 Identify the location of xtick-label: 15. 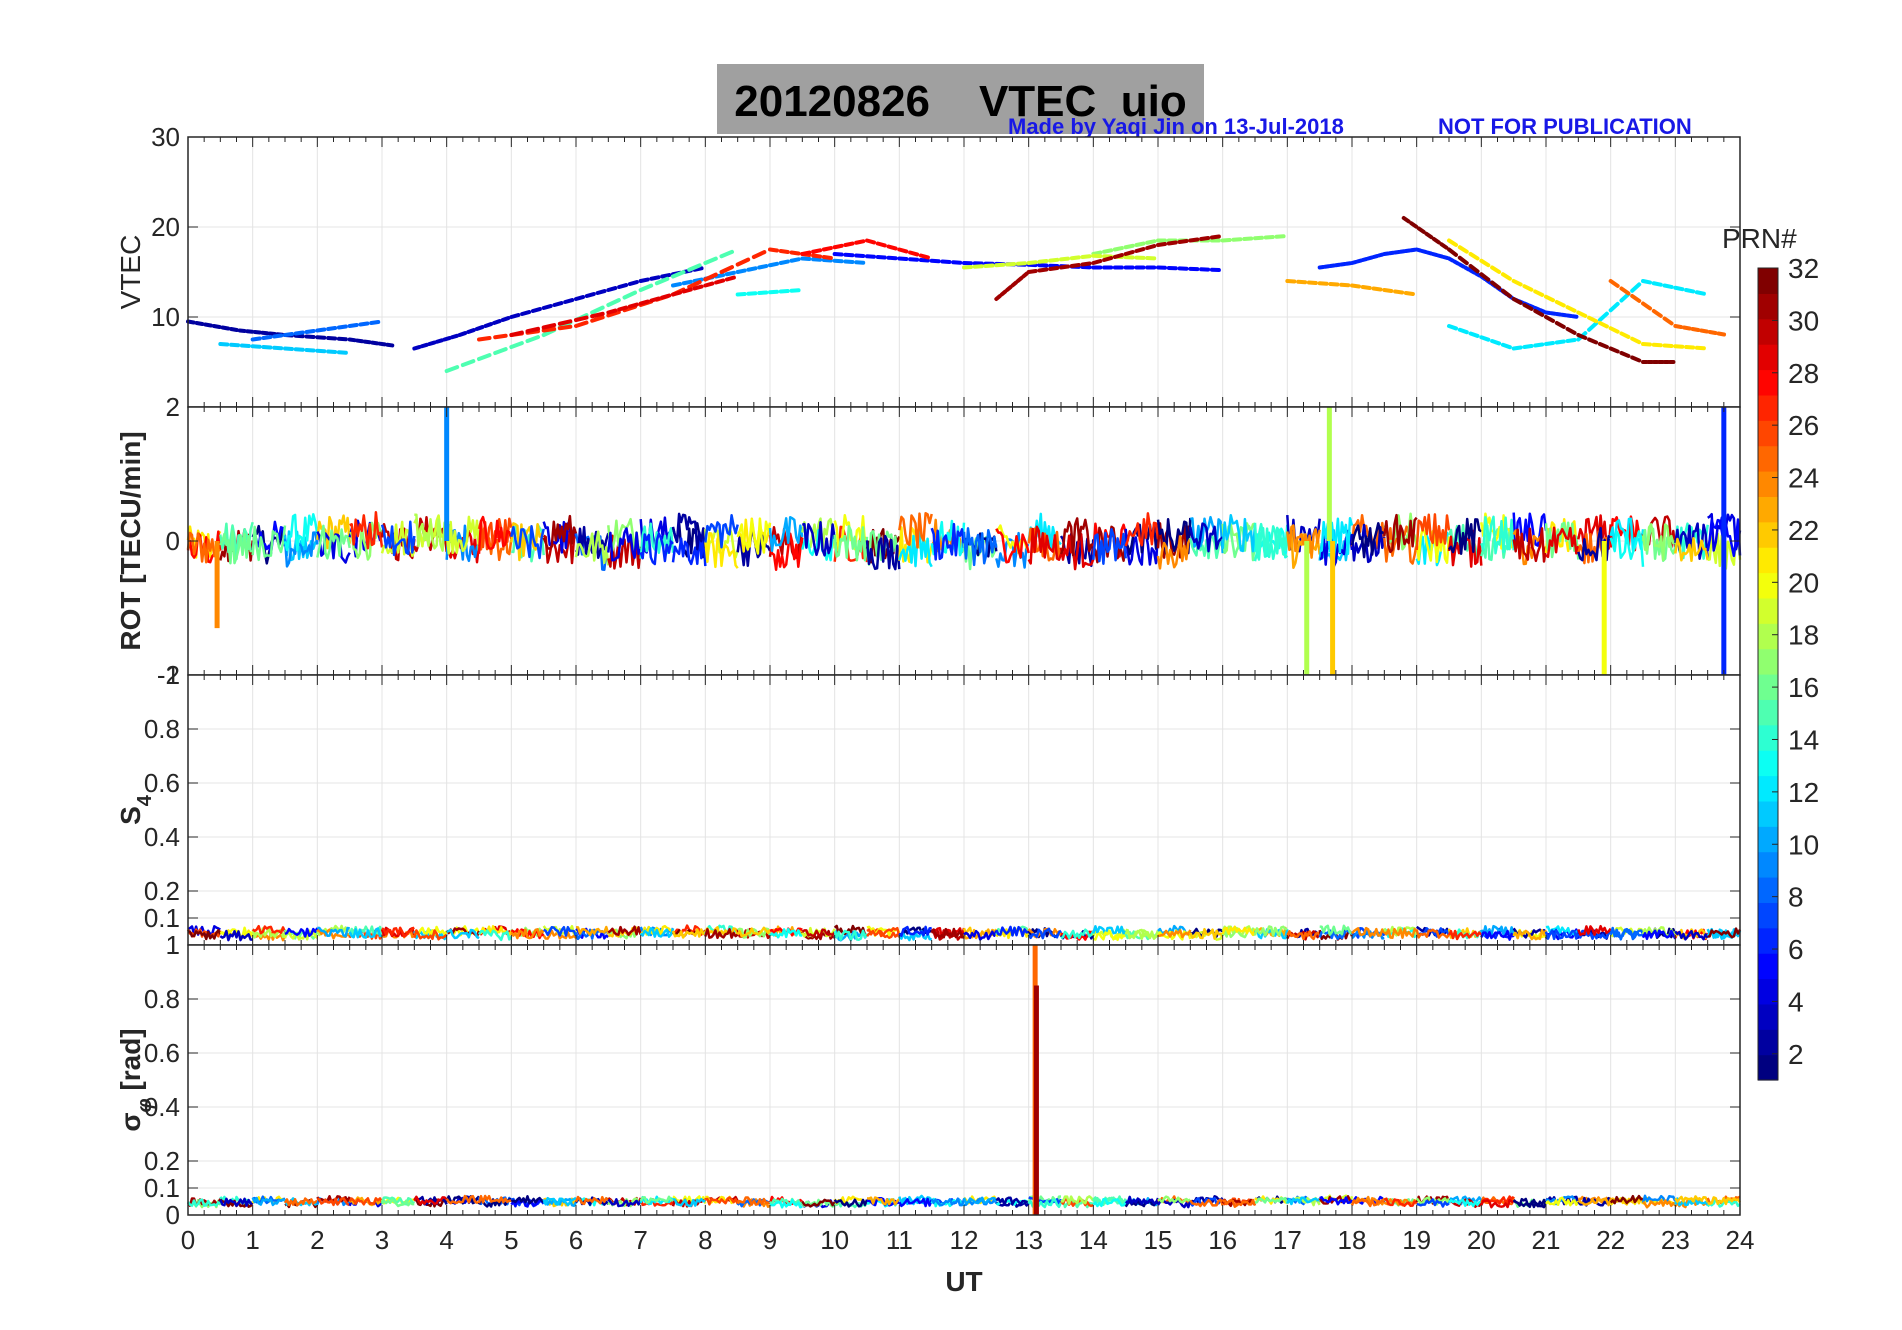
(1158, 1240).